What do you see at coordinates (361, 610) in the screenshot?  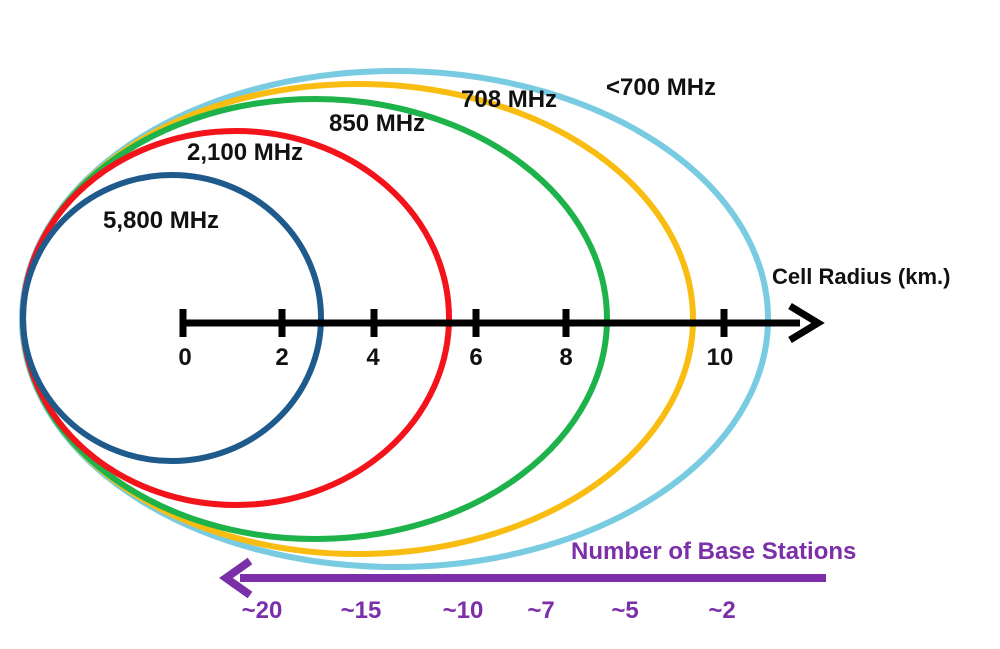 I see `base-station-count: ~15` at bounding box center [361, 610].